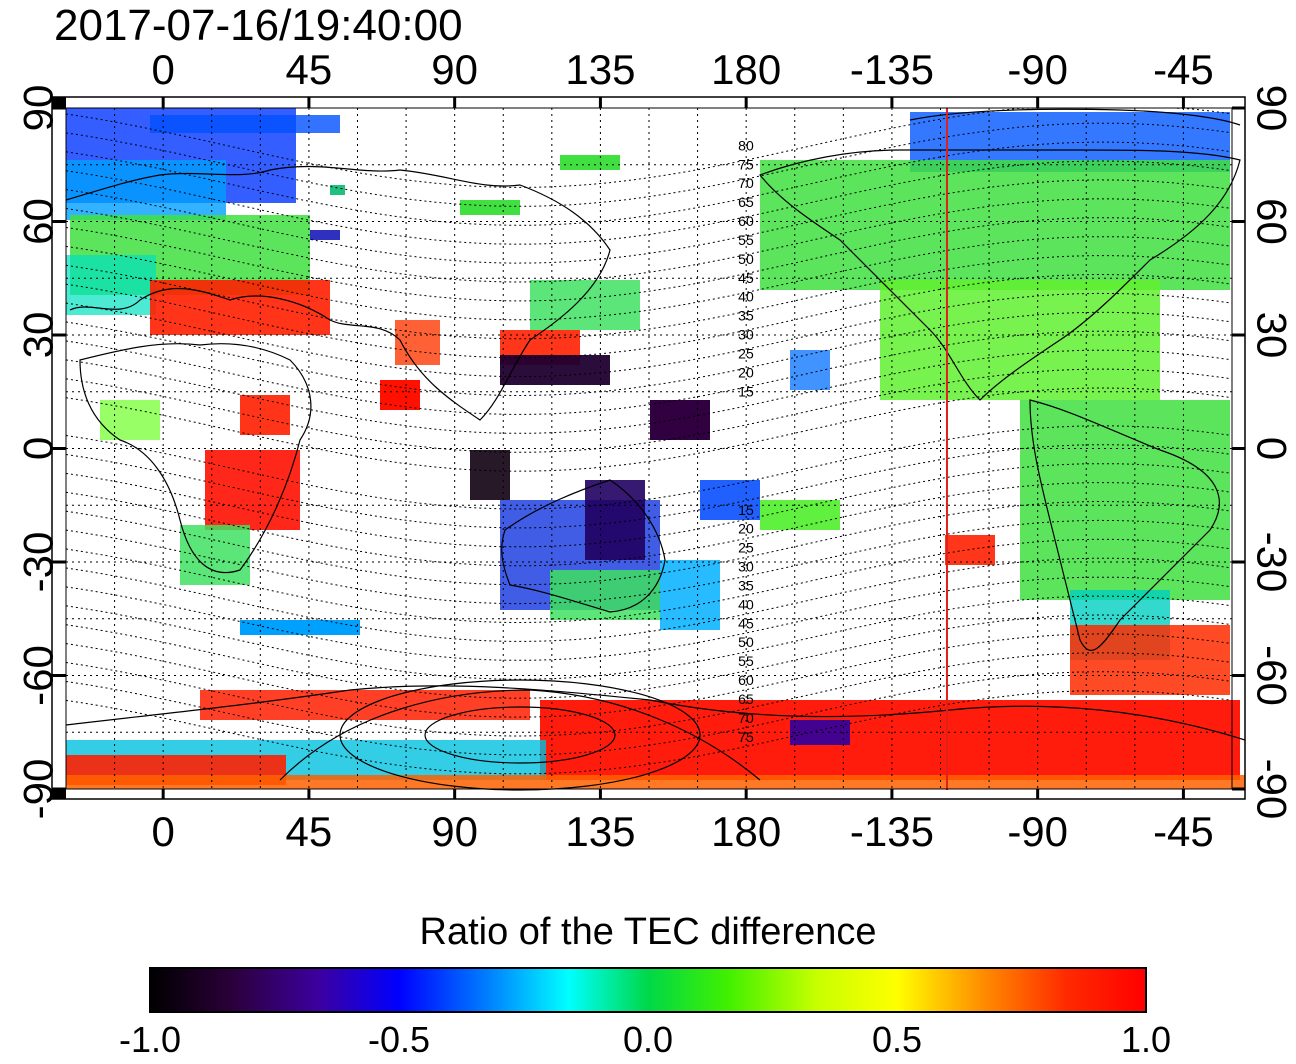  I want to click on timestamp-title: 2017-07-16/19:40:00, so click(258, 25).